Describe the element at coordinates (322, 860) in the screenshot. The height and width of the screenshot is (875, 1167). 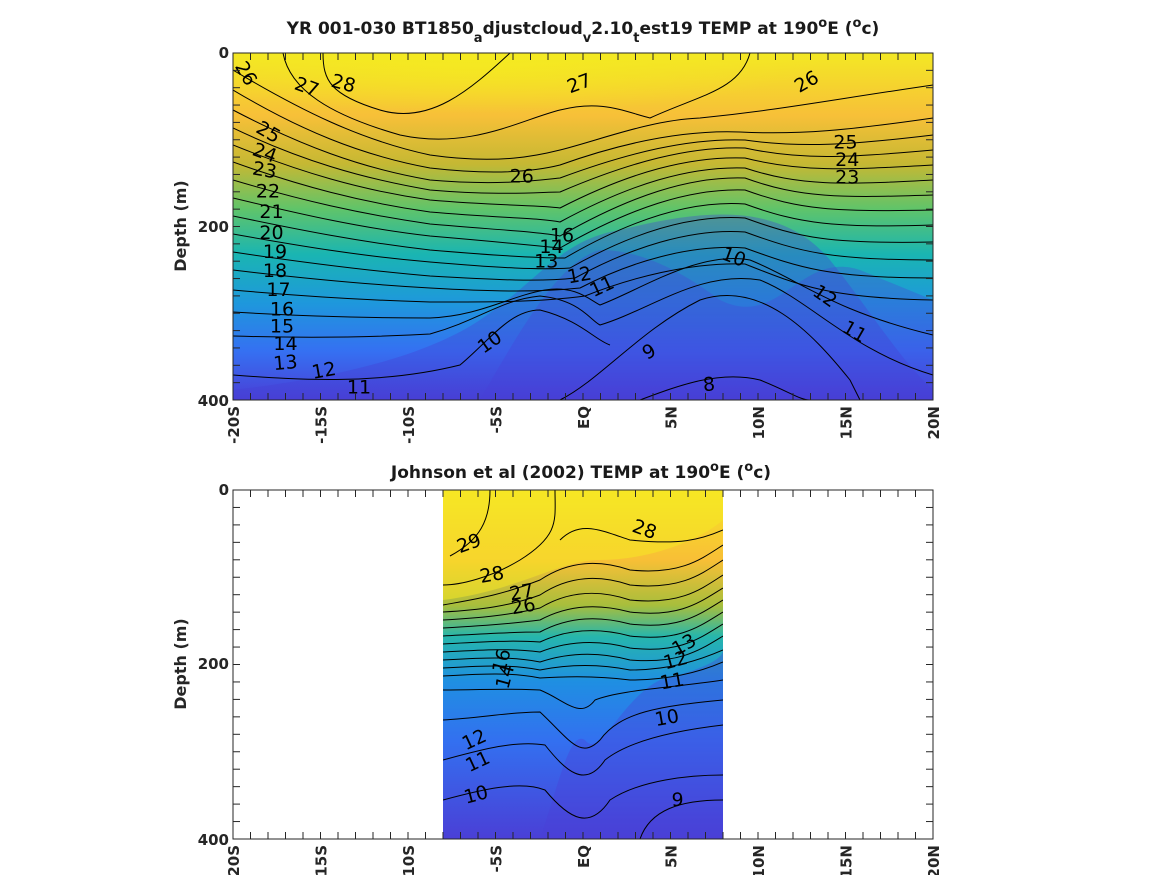
I see `bottom-xtick-label: -15S` at that location.